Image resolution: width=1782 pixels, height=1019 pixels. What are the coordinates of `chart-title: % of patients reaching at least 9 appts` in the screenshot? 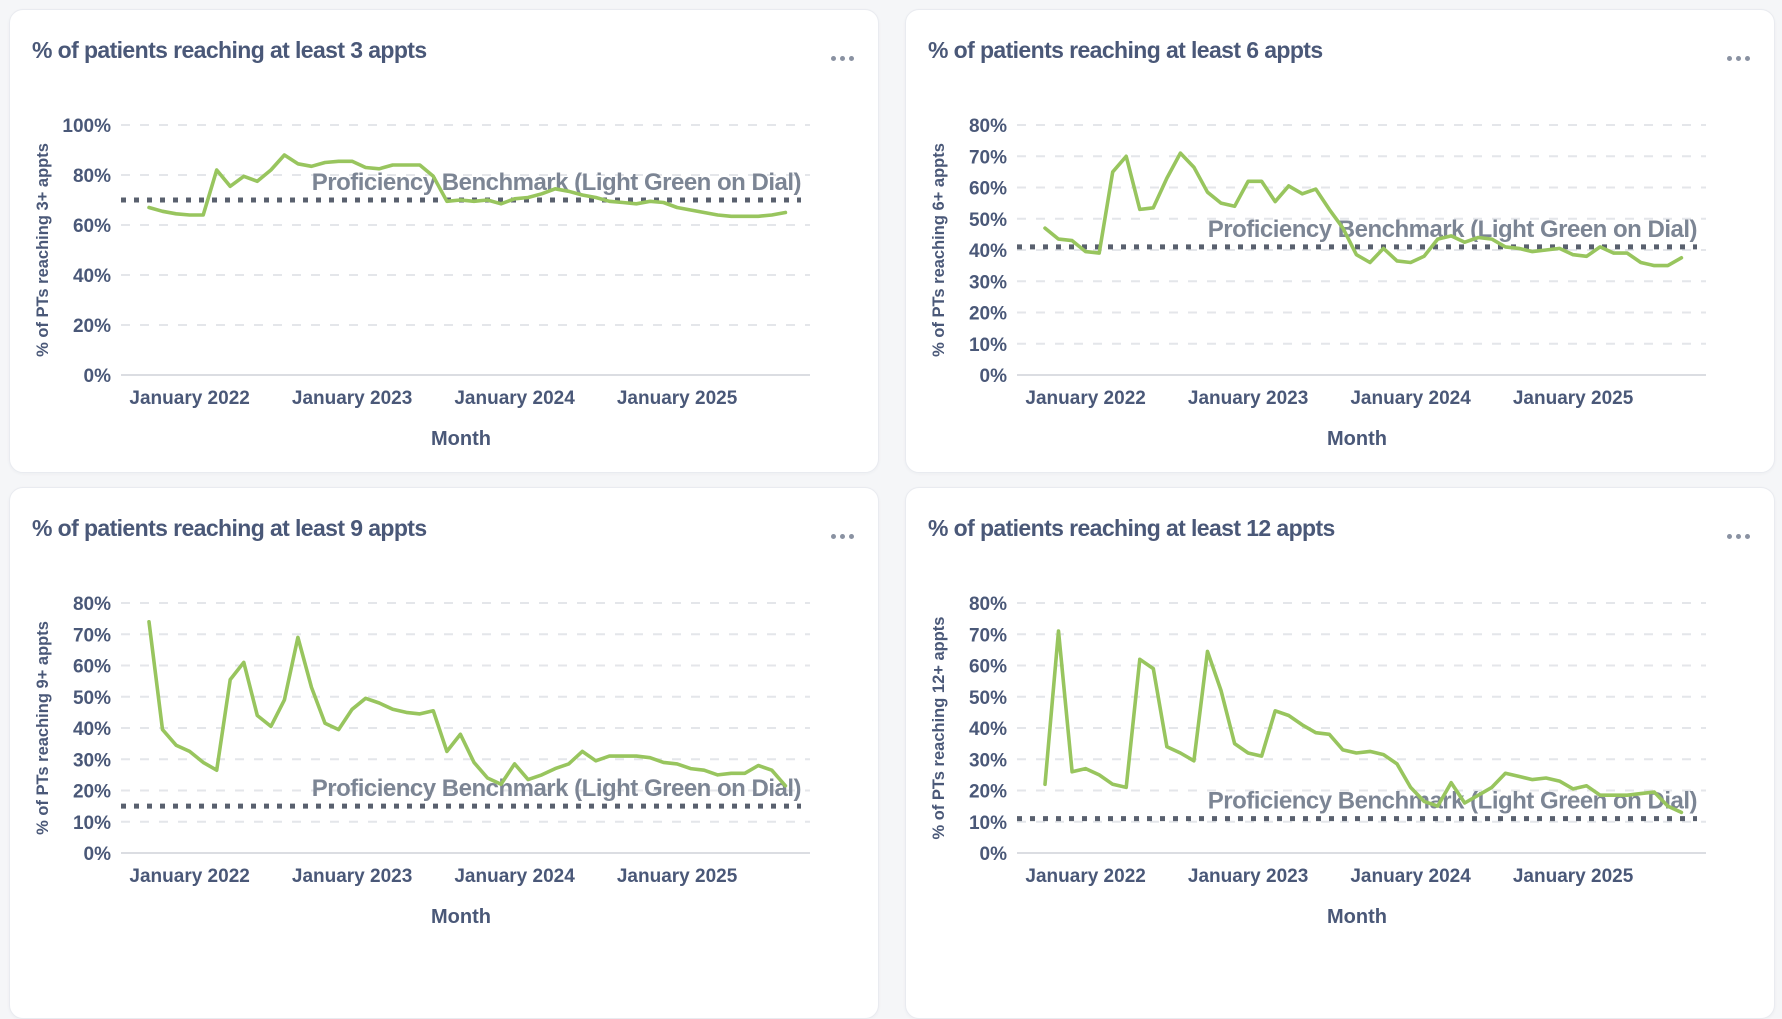 It's located at (229, 528).